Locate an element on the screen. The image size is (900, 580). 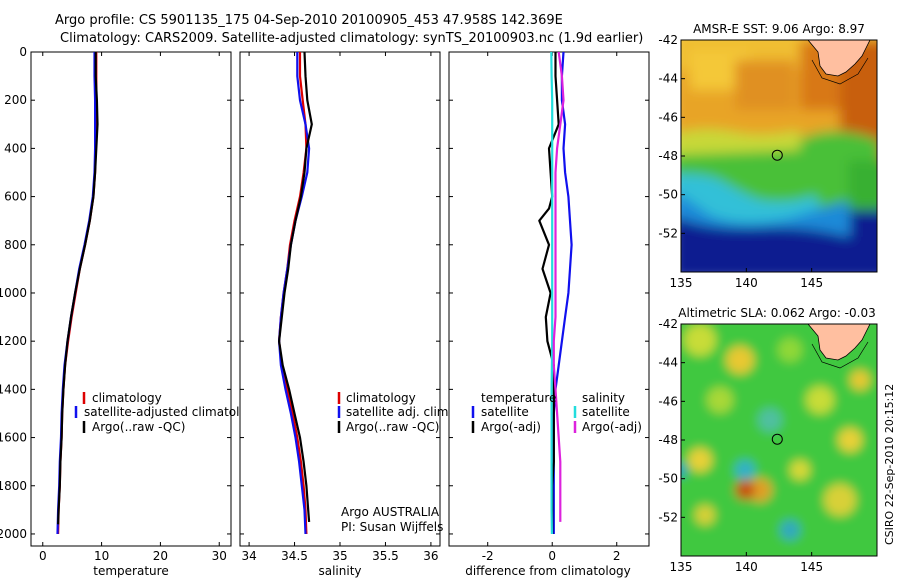
difference-xlabel: difference from climatology is located at coordinates (548, 571).